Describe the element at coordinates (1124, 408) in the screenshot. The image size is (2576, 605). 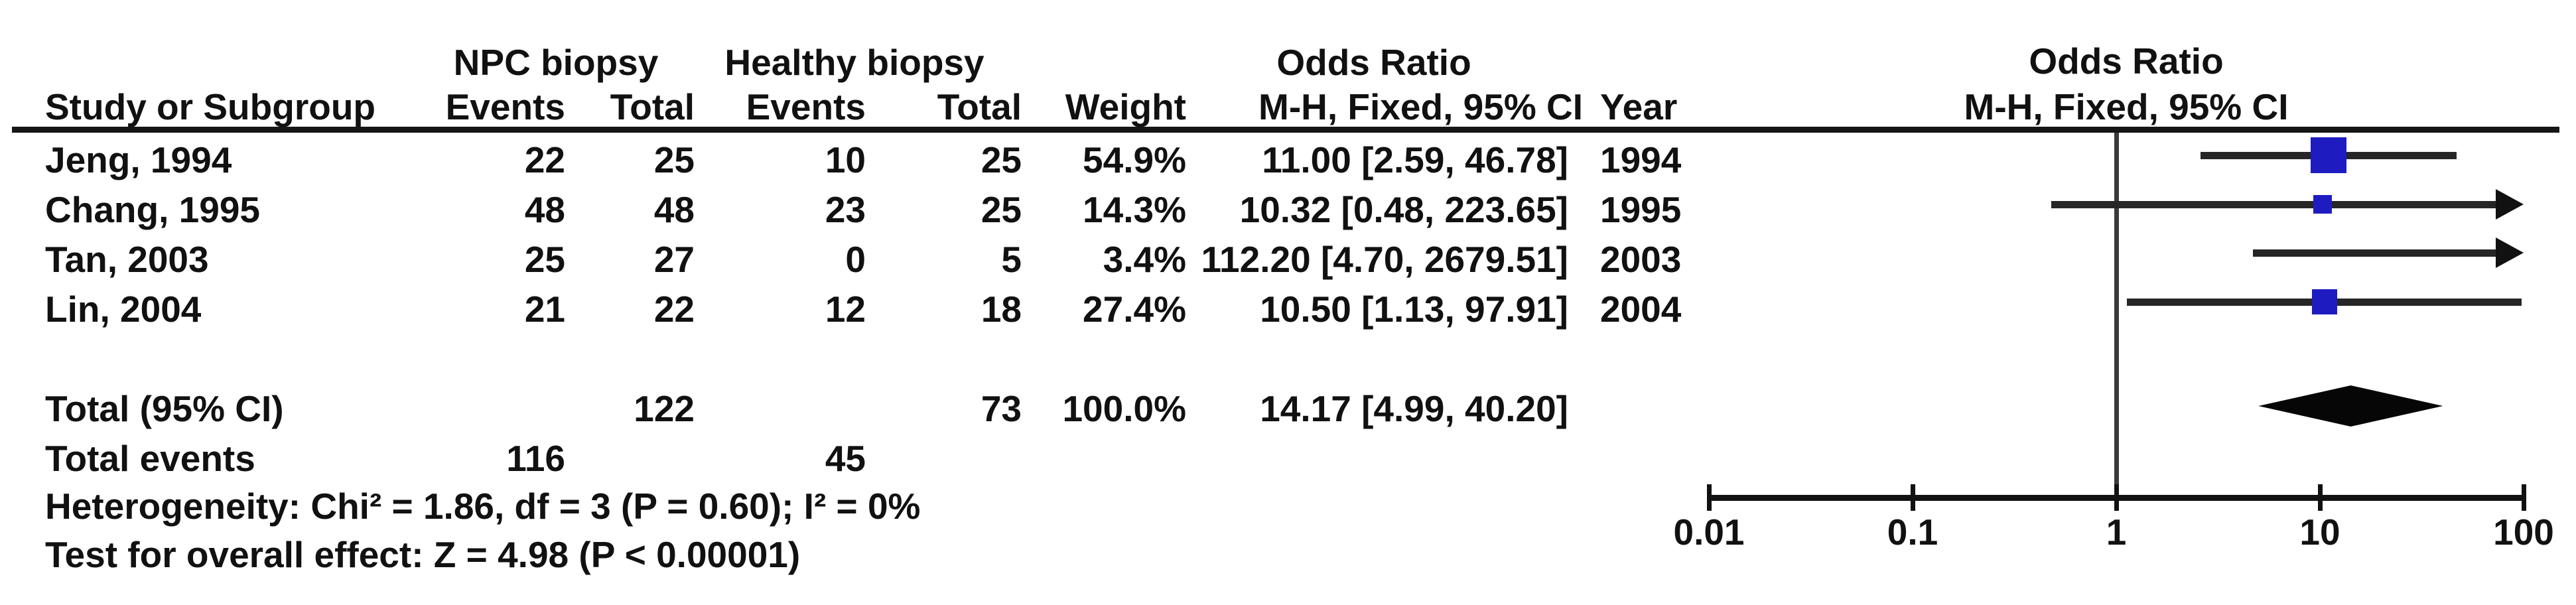
I see `total-weight: 100.0%` at that location.